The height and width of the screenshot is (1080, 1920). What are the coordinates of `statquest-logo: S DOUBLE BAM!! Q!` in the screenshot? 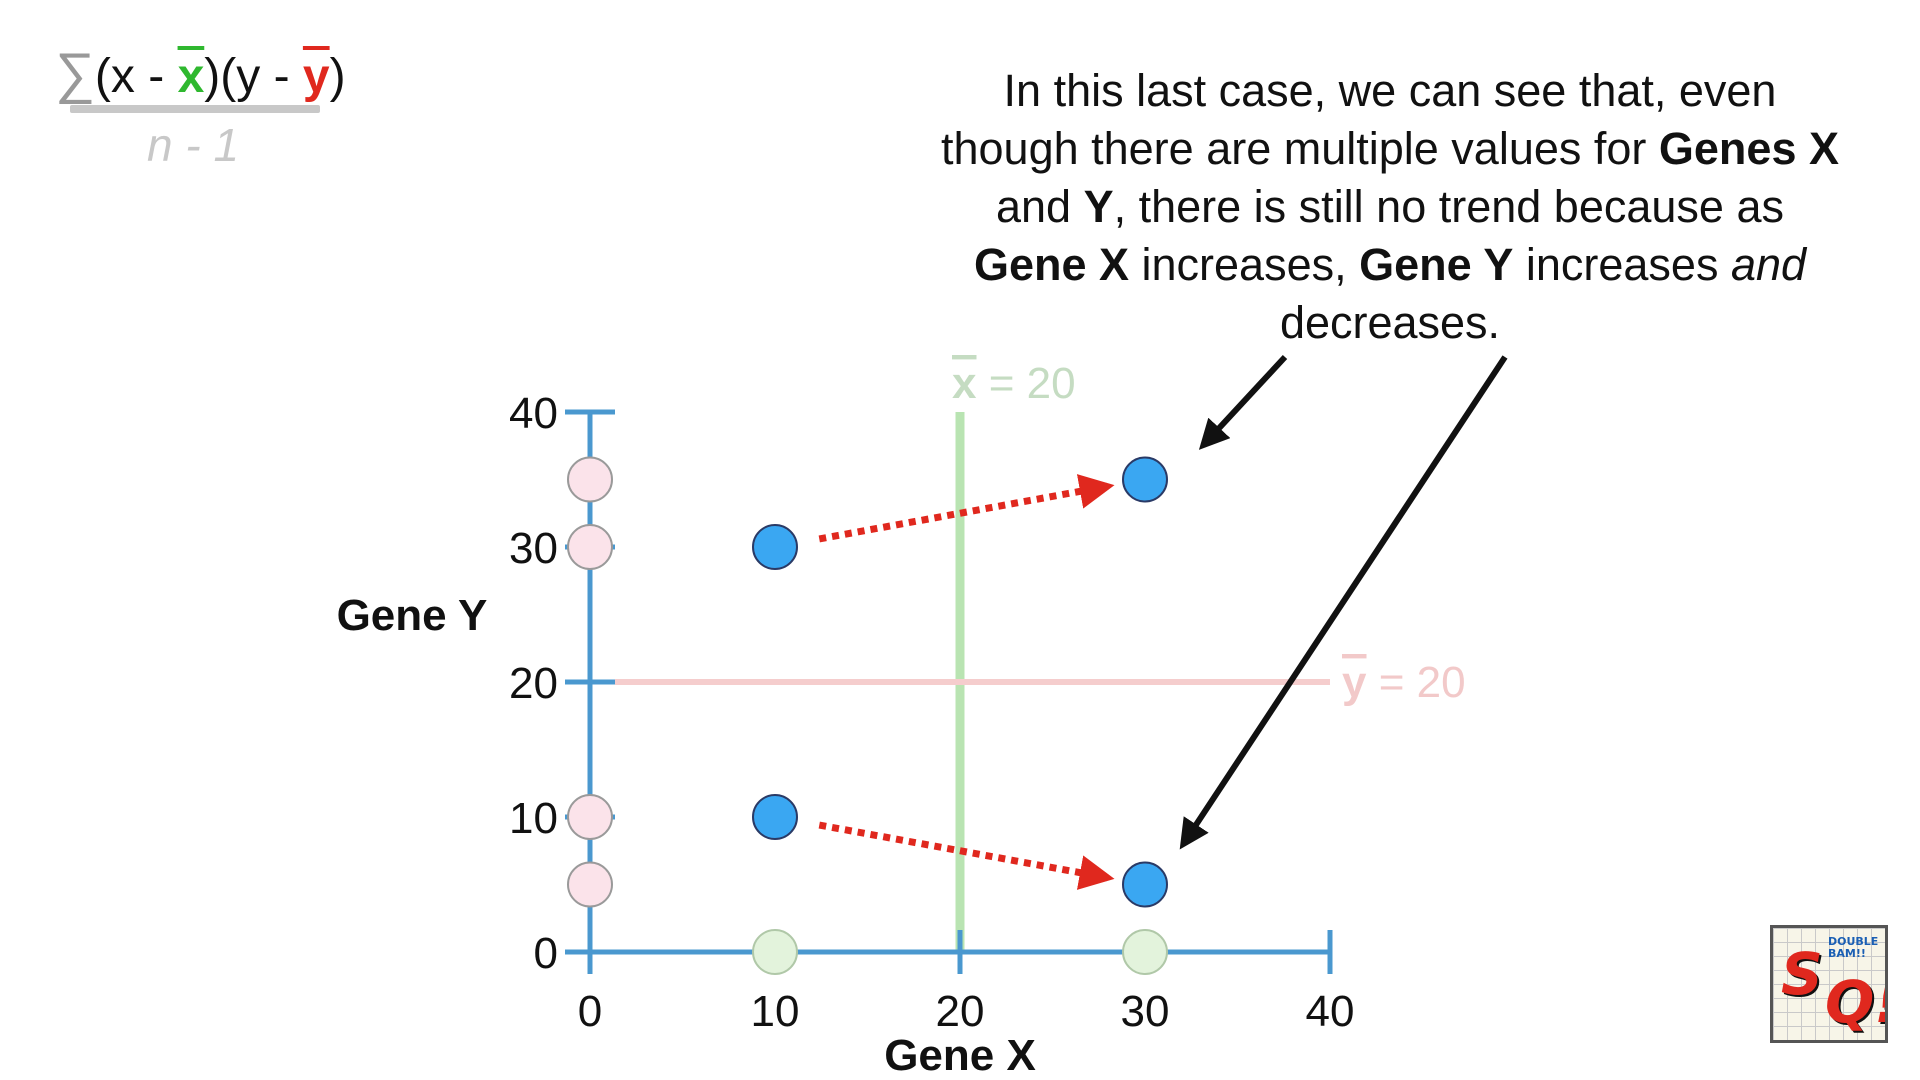 It's located at (1829, 984).